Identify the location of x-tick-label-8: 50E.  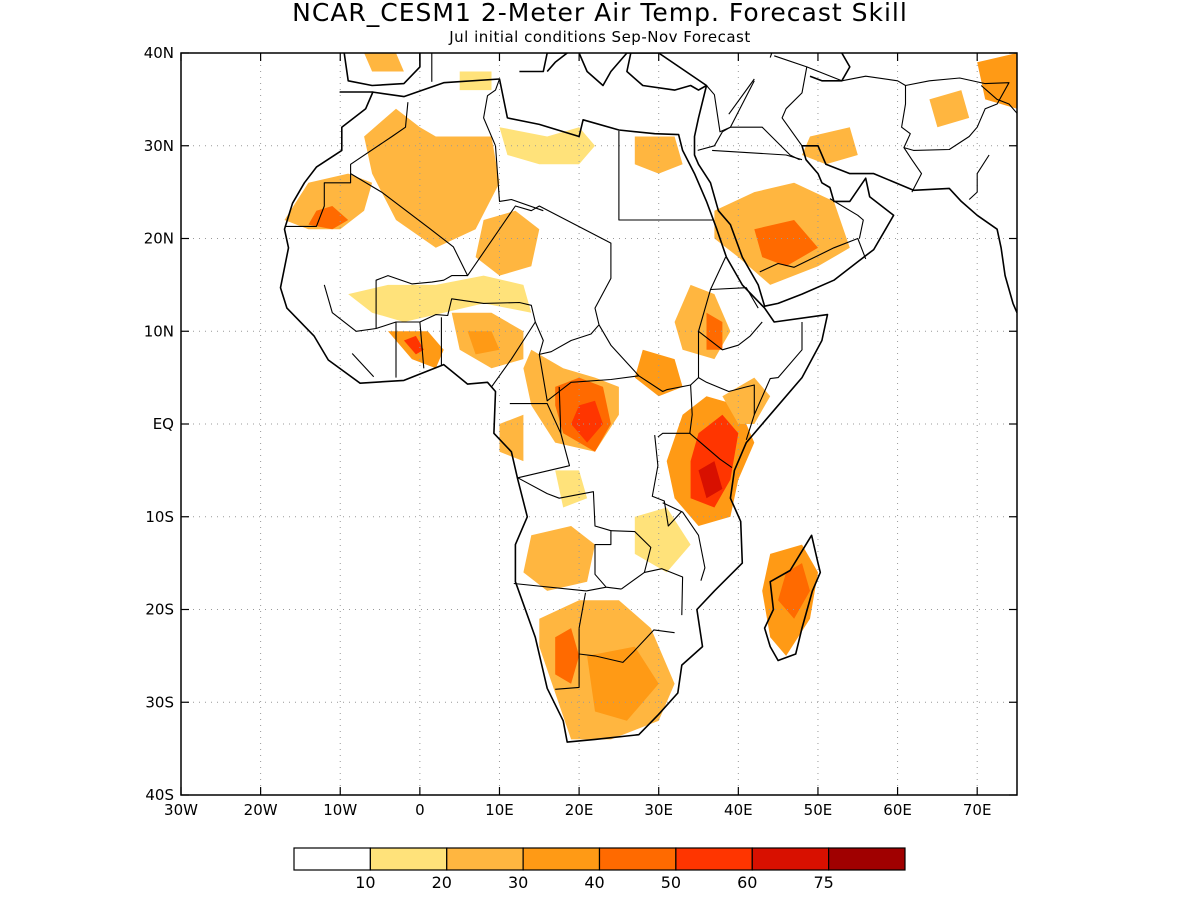
(818, 810).